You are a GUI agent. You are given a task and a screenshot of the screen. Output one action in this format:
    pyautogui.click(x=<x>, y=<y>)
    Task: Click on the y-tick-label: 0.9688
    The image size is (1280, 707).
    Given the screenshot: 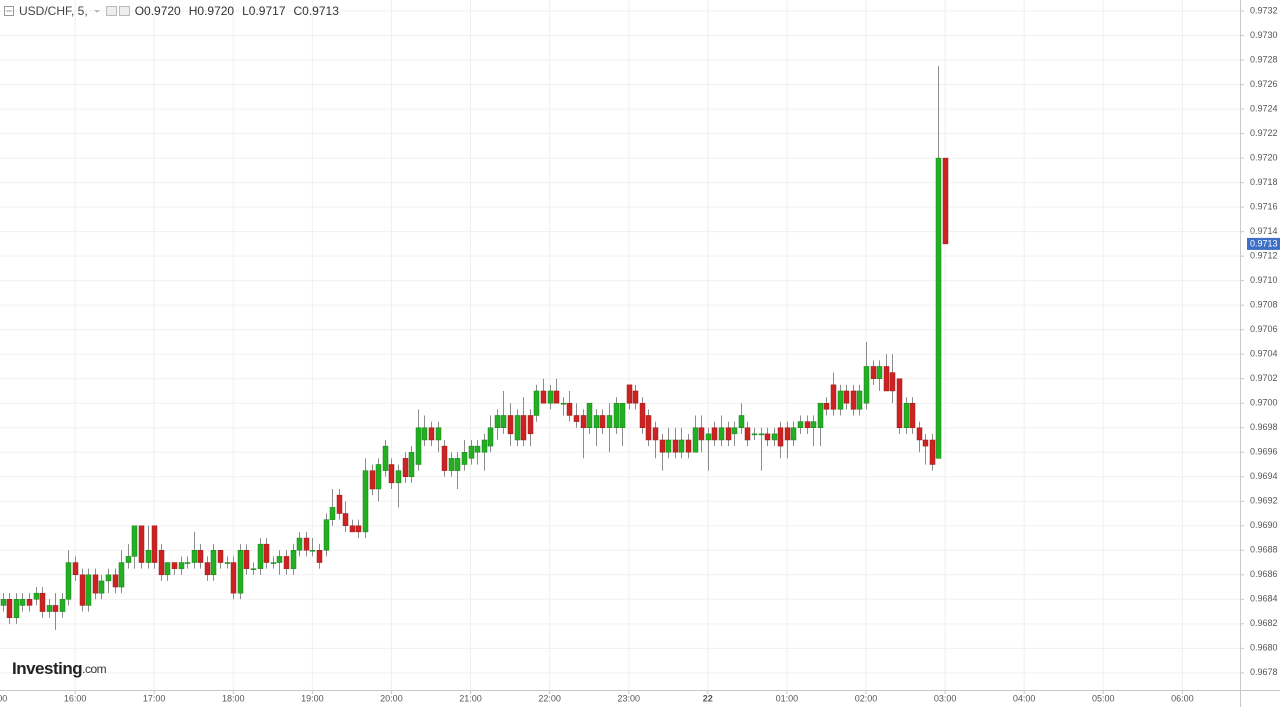 What is the action you would take?
    pyautogui.click(x=1264, y=550)
    